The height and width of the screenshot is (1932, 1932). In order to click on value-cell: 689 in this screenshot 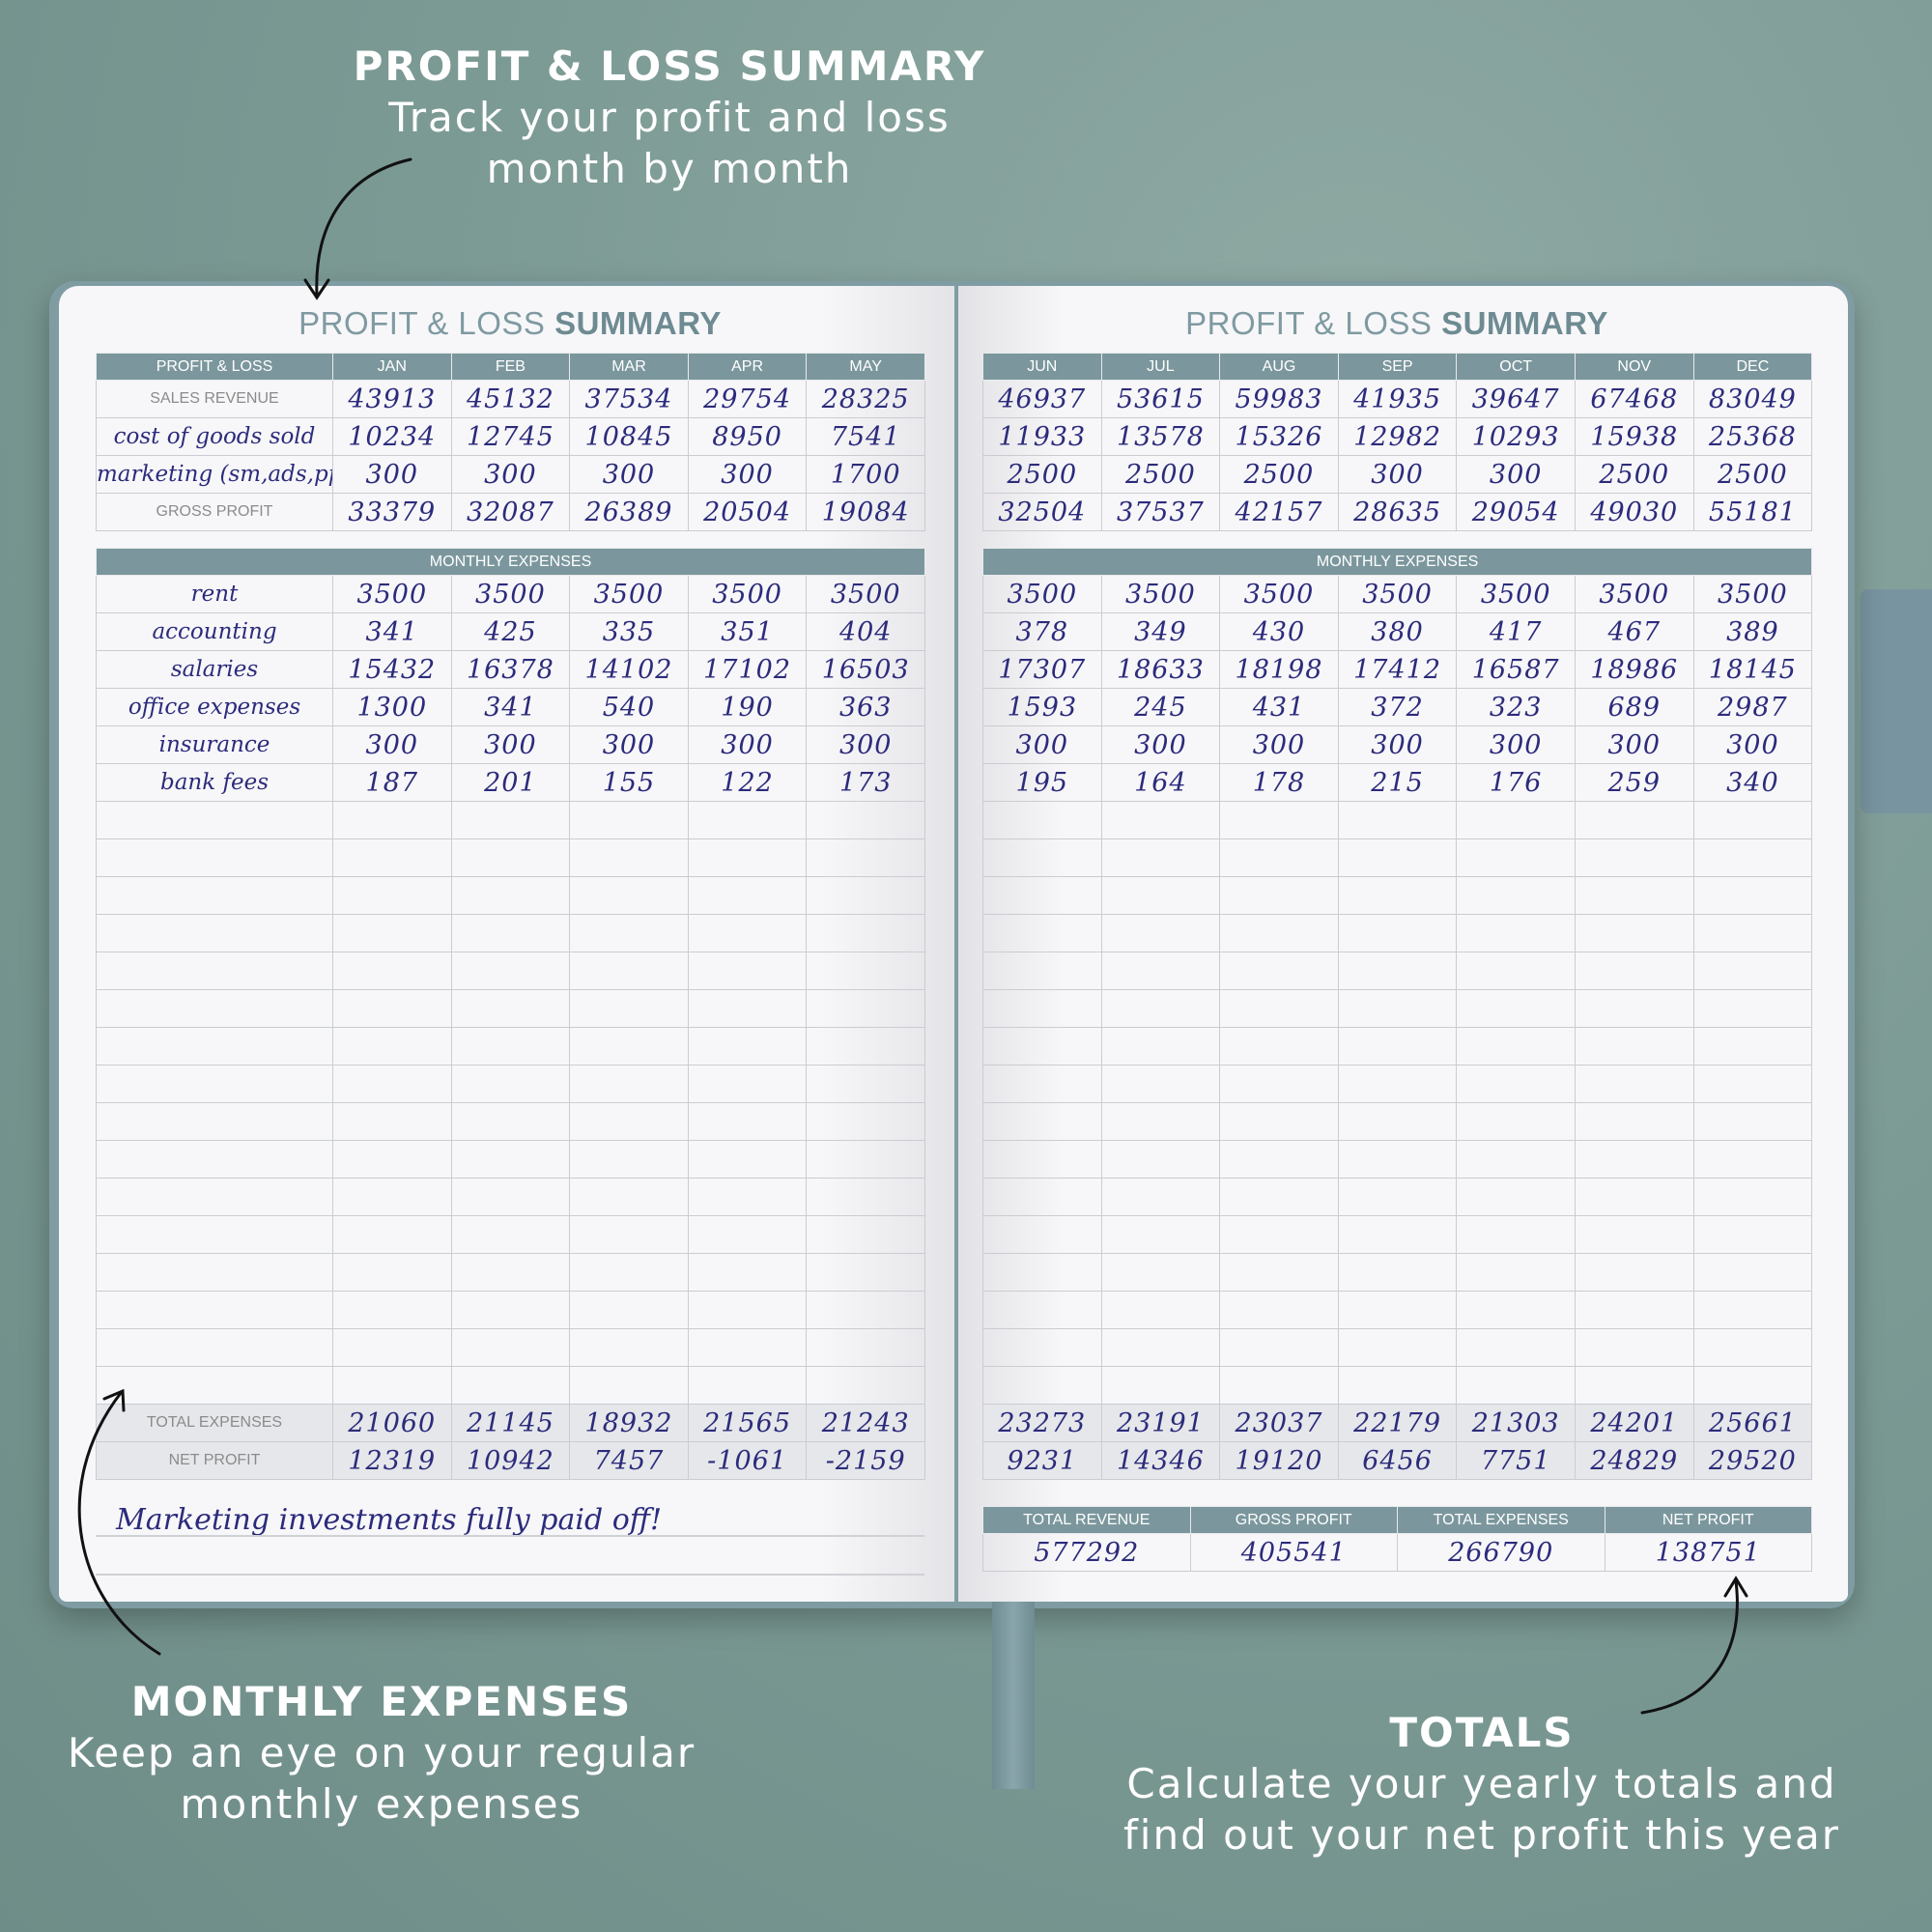, I will do `click(1634, 707)`.